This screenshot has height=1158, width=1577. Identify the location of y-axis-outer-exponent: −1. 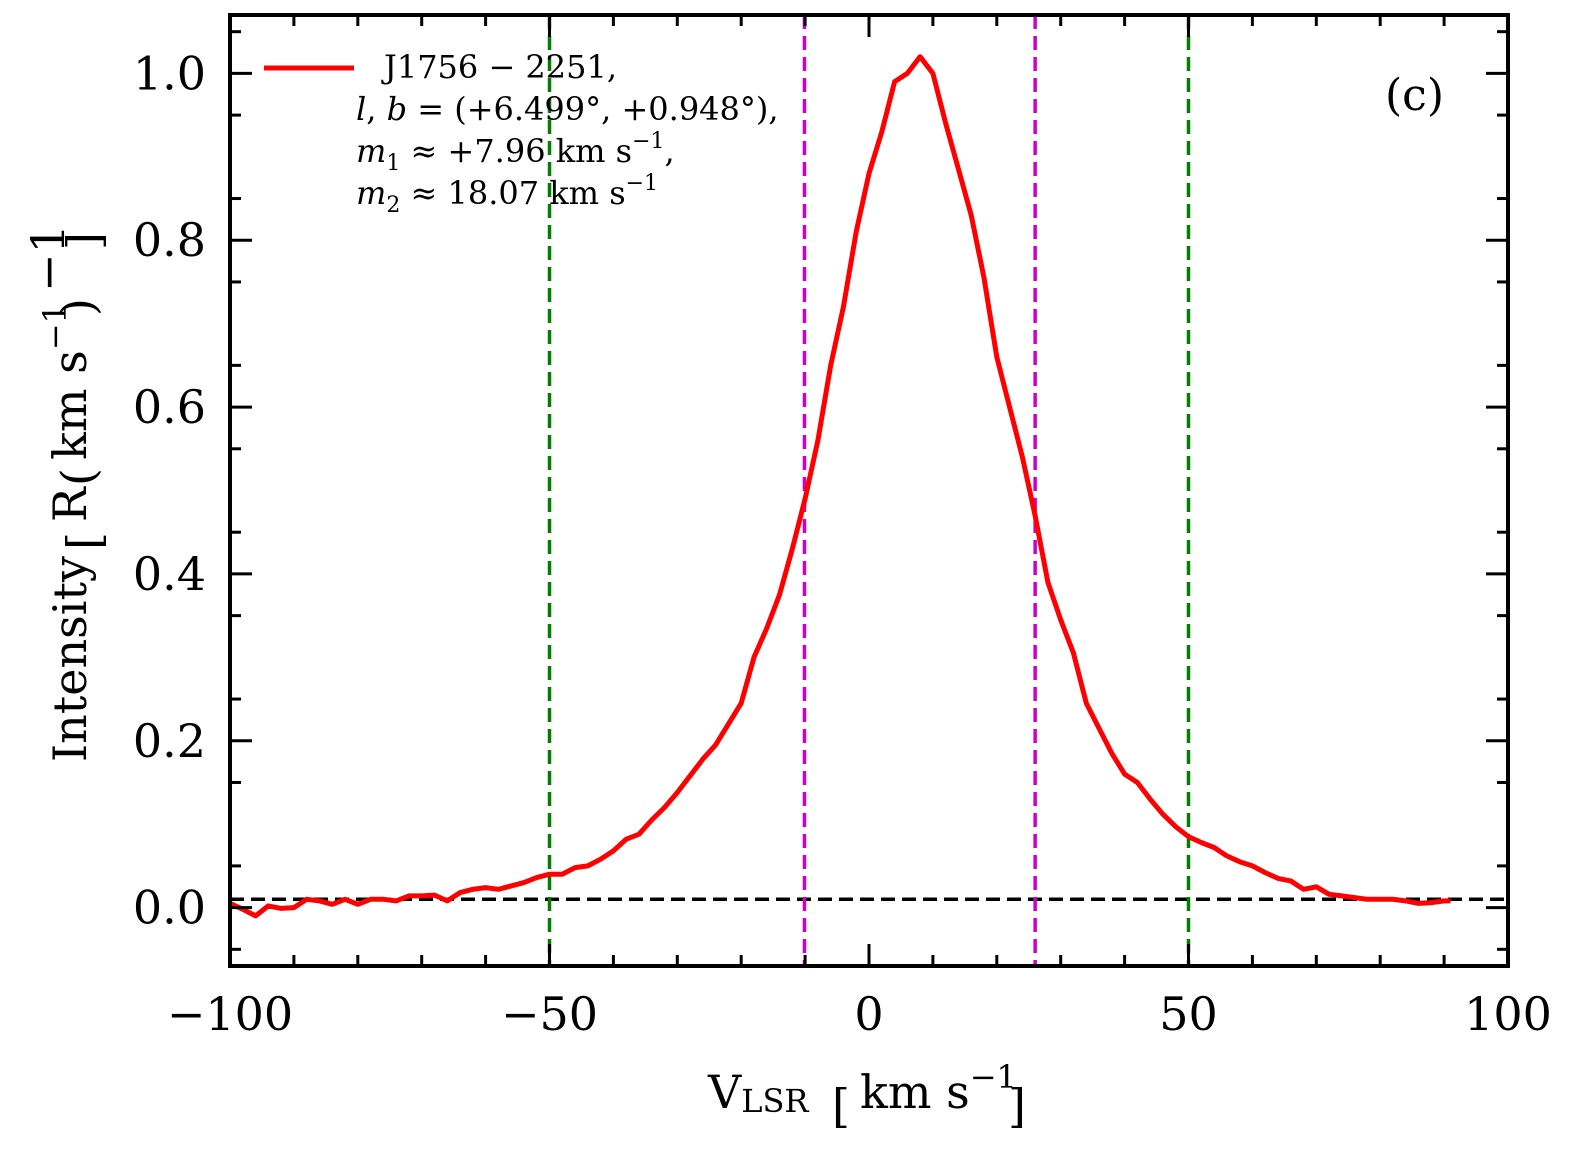
(48, 258).